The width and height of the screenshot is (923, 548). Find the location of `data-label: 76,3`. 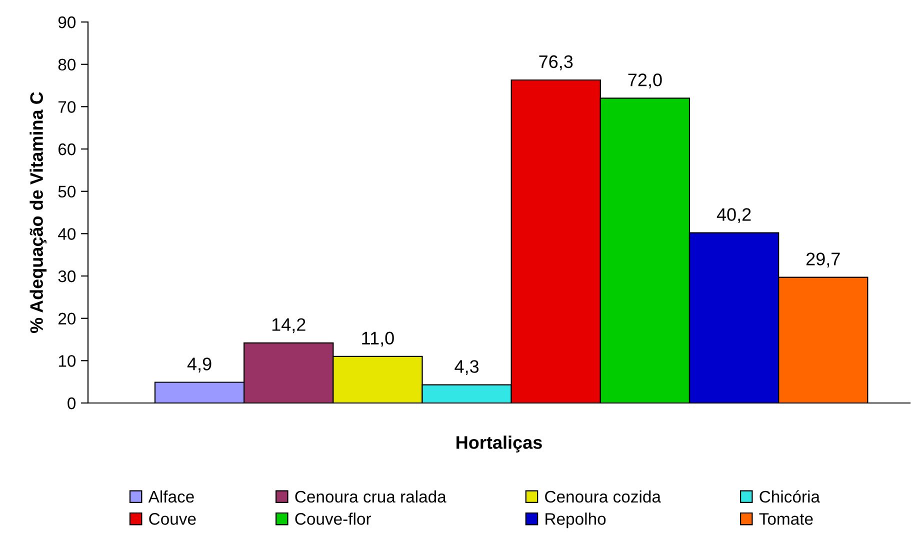

data-label: 76,3 is located at coordinates (556, 62).